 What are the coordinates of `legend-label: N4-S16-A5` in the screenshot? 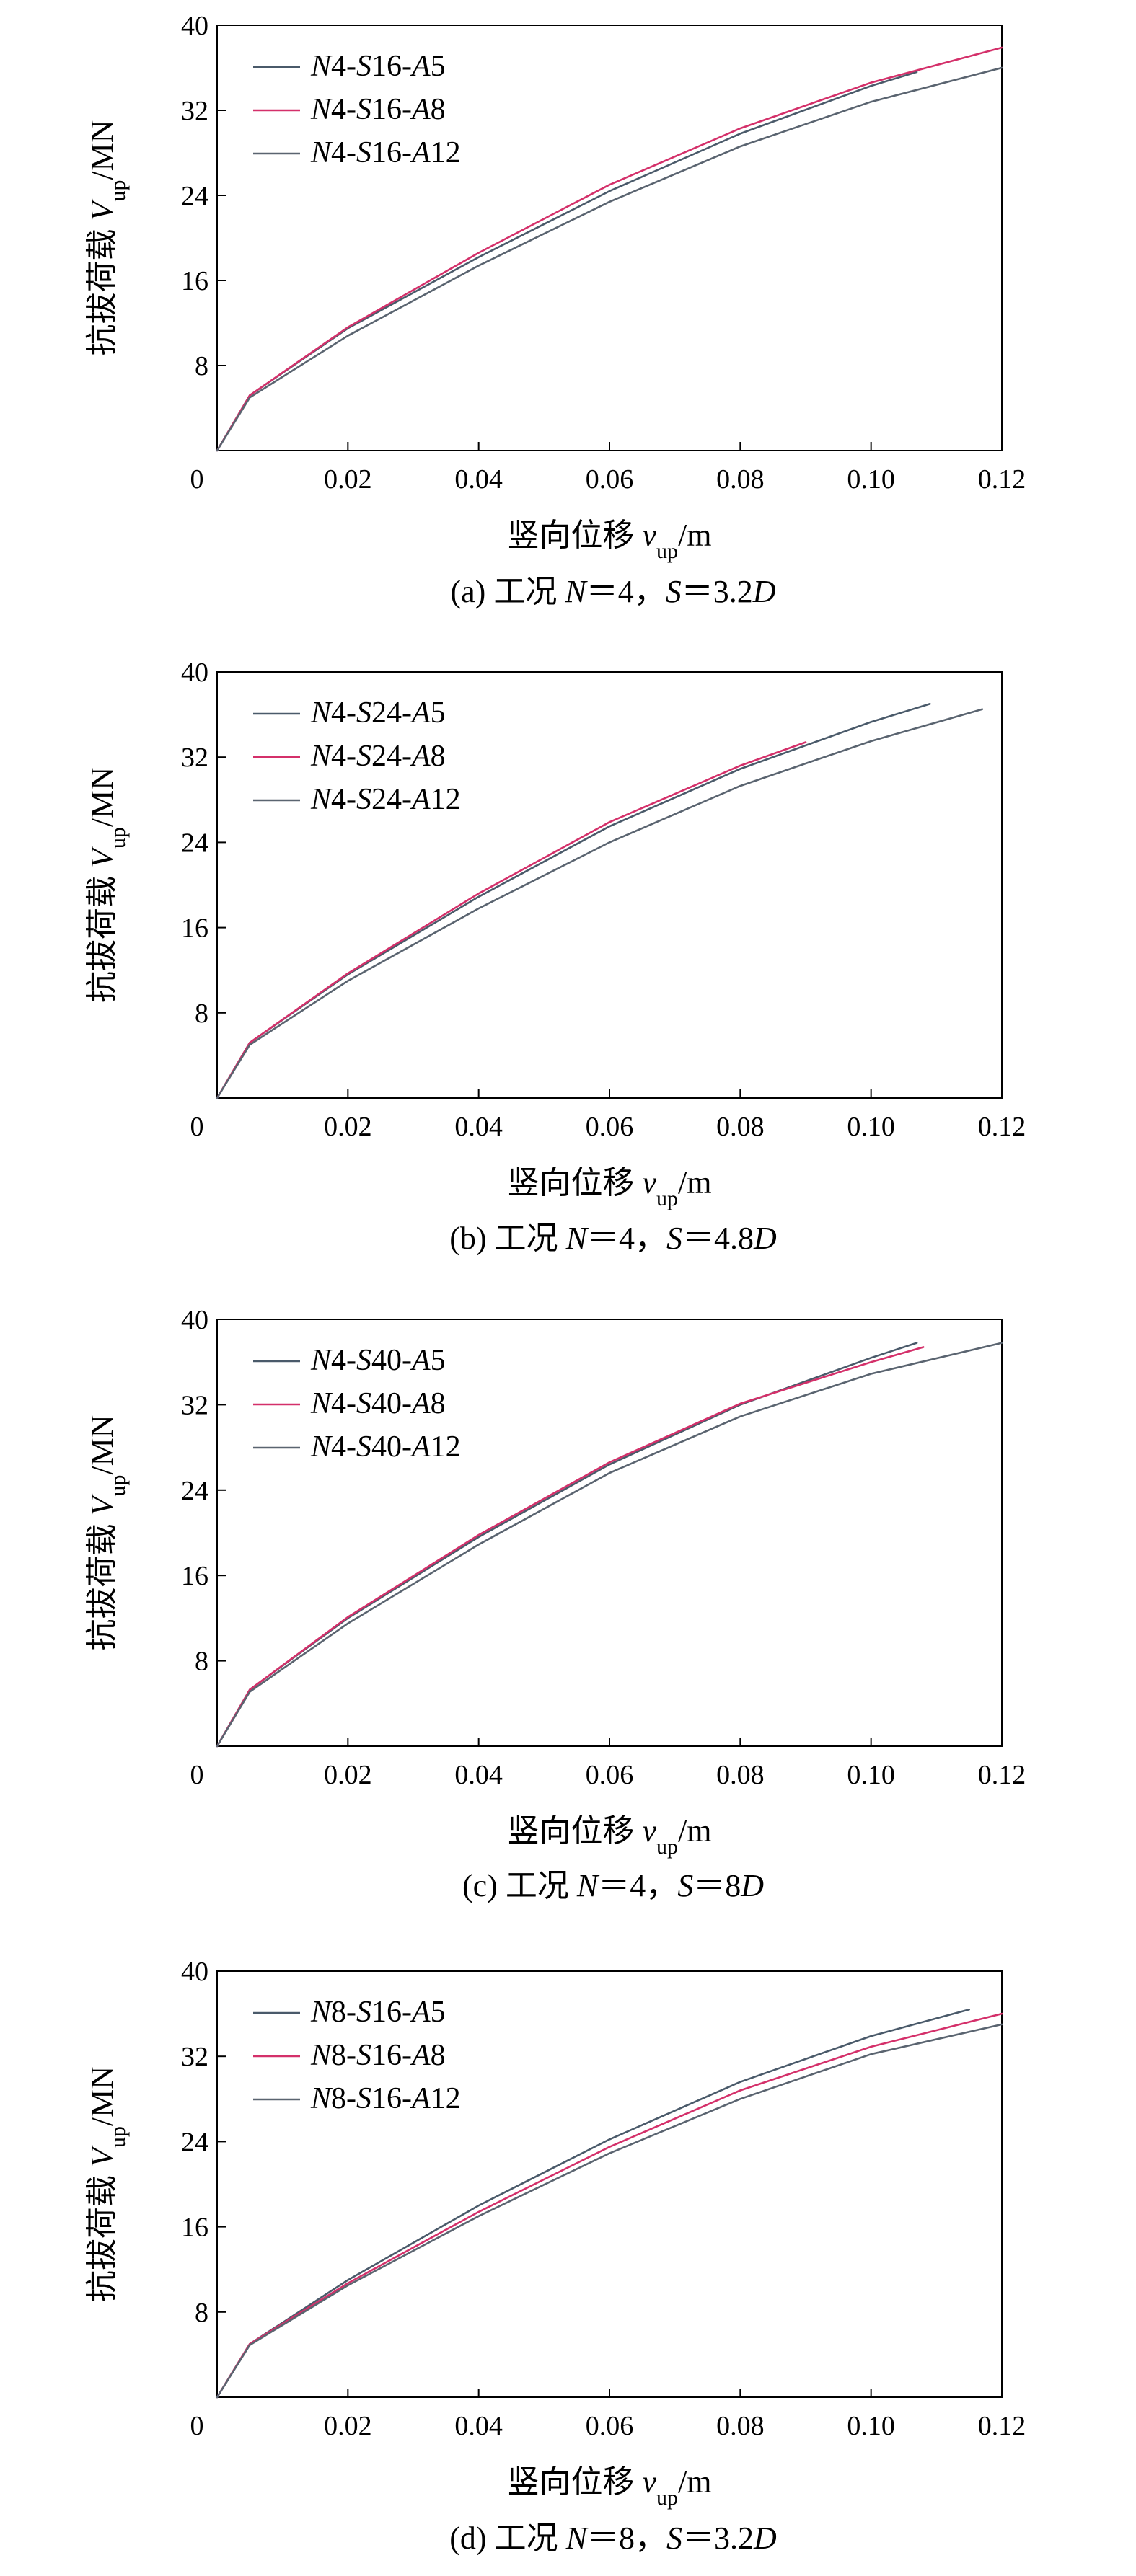 It's located at (378, 66).